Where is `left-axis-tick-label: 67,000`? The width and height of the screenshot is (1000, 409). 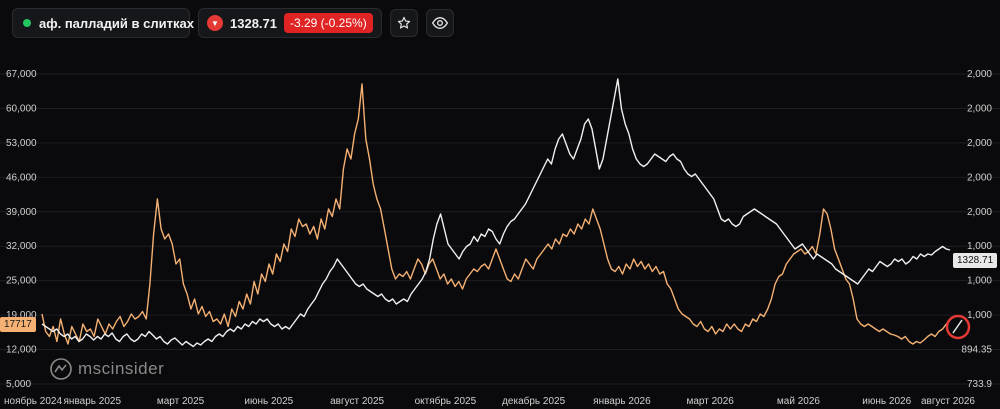
left-axis-tick-label: 67,000 is located at coordinates (21, 74).